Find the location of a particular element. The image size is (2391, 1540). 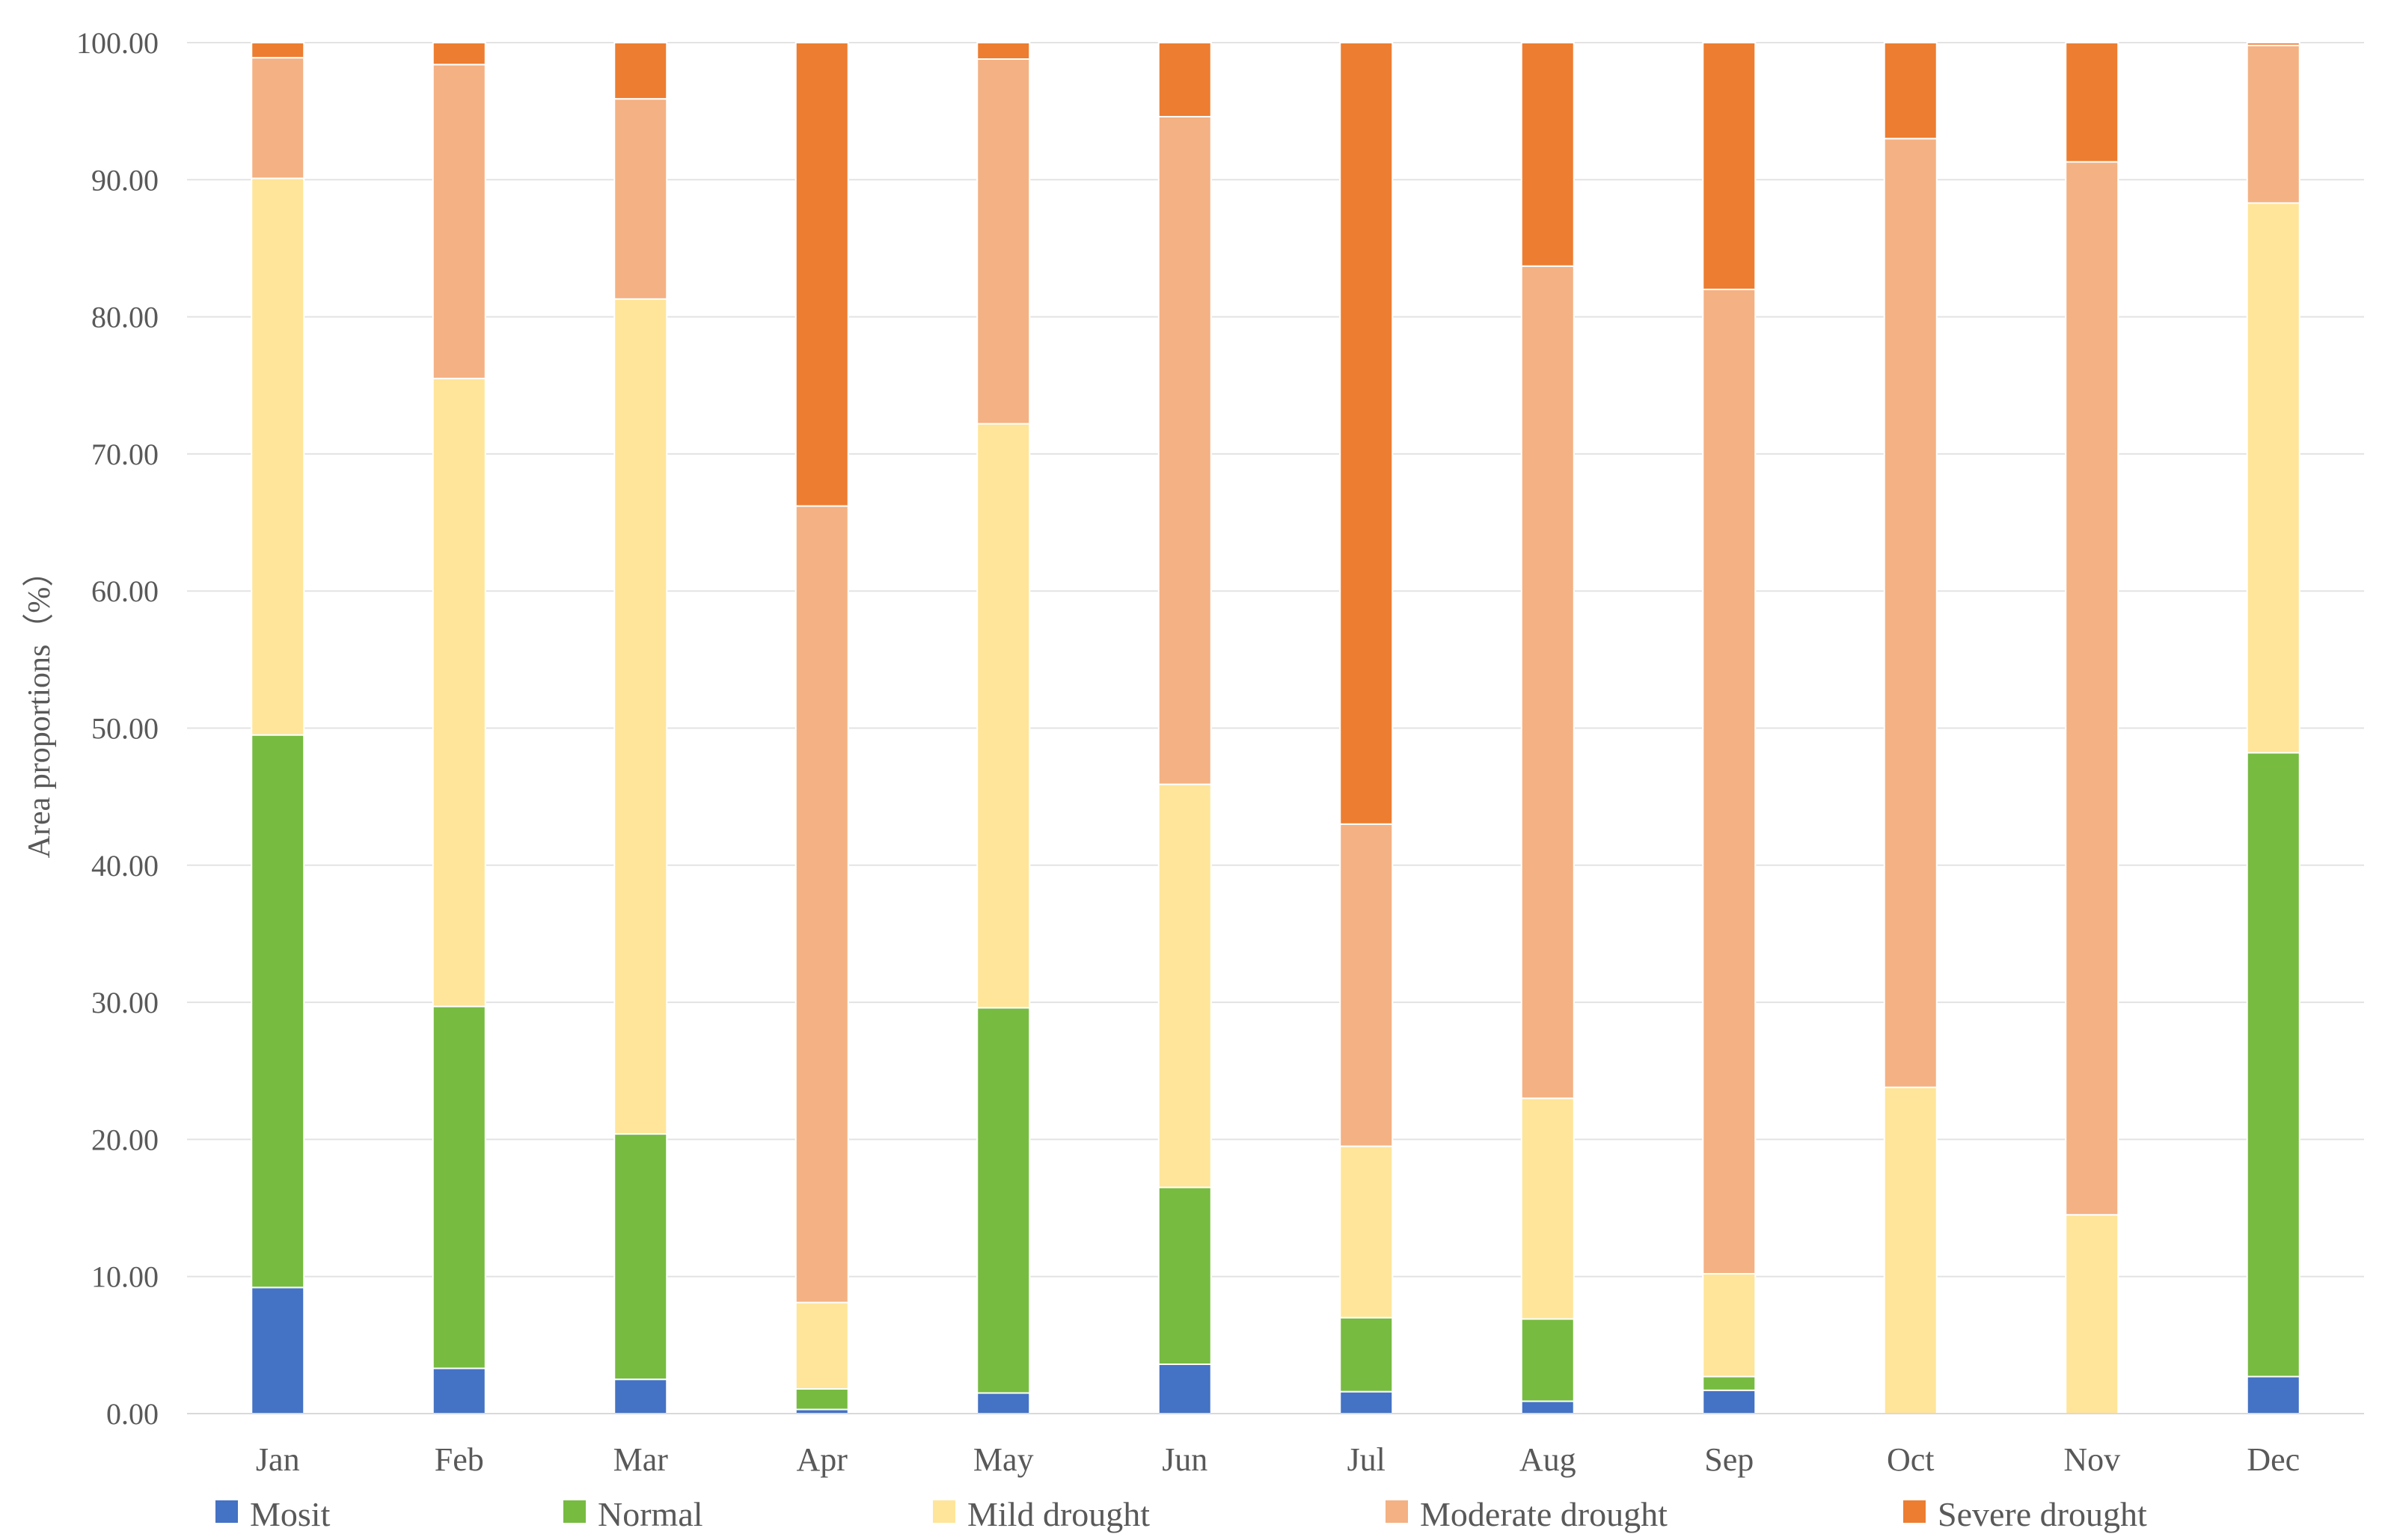

bar-mar-mosit is located at coordinates (641, 1396).